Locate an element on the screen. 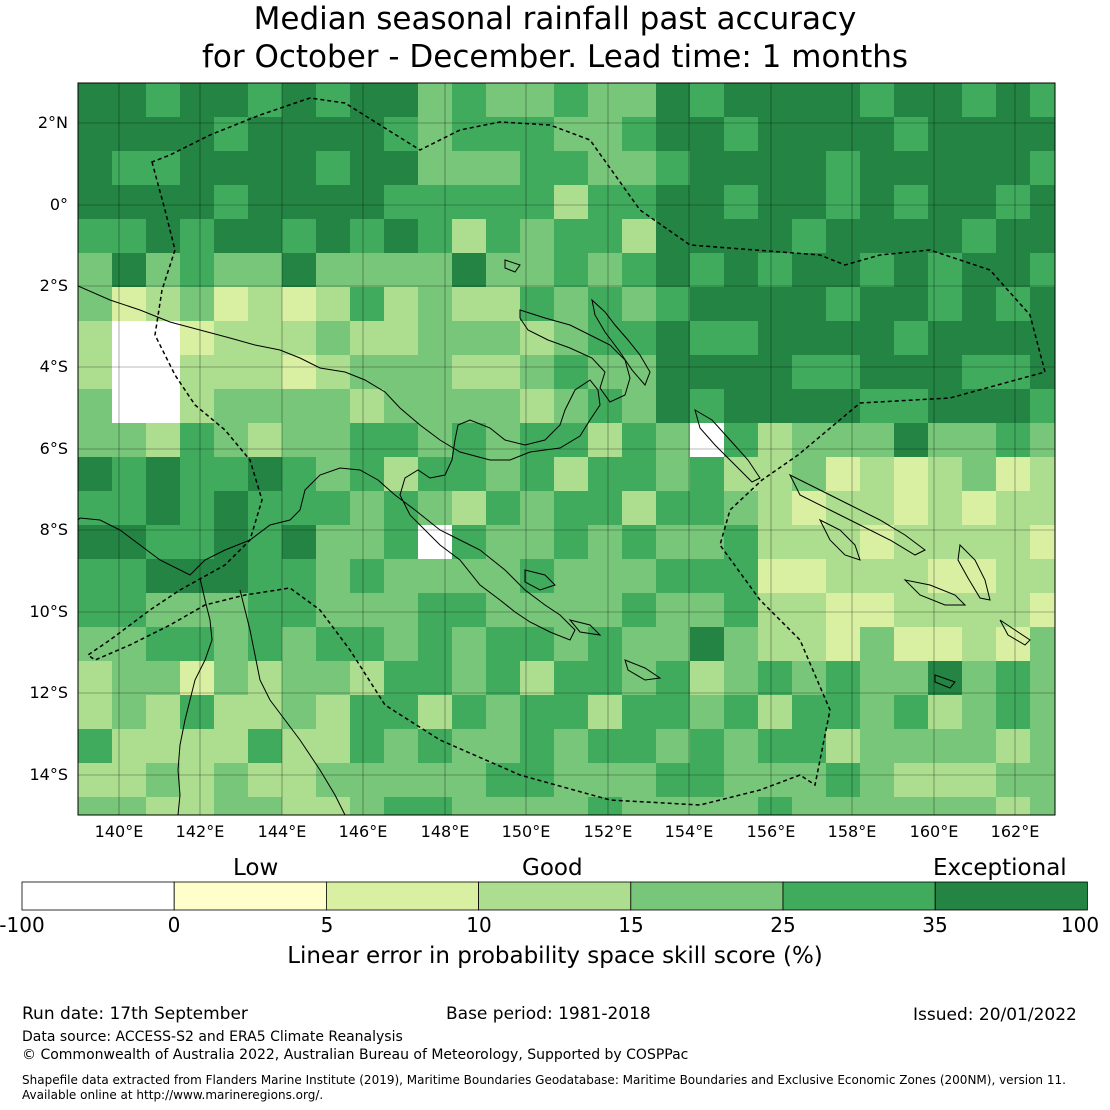 The height and width of the screenshot is (1110, 1110). colorbar-tick: 15 is located at coordinates (631, 925).